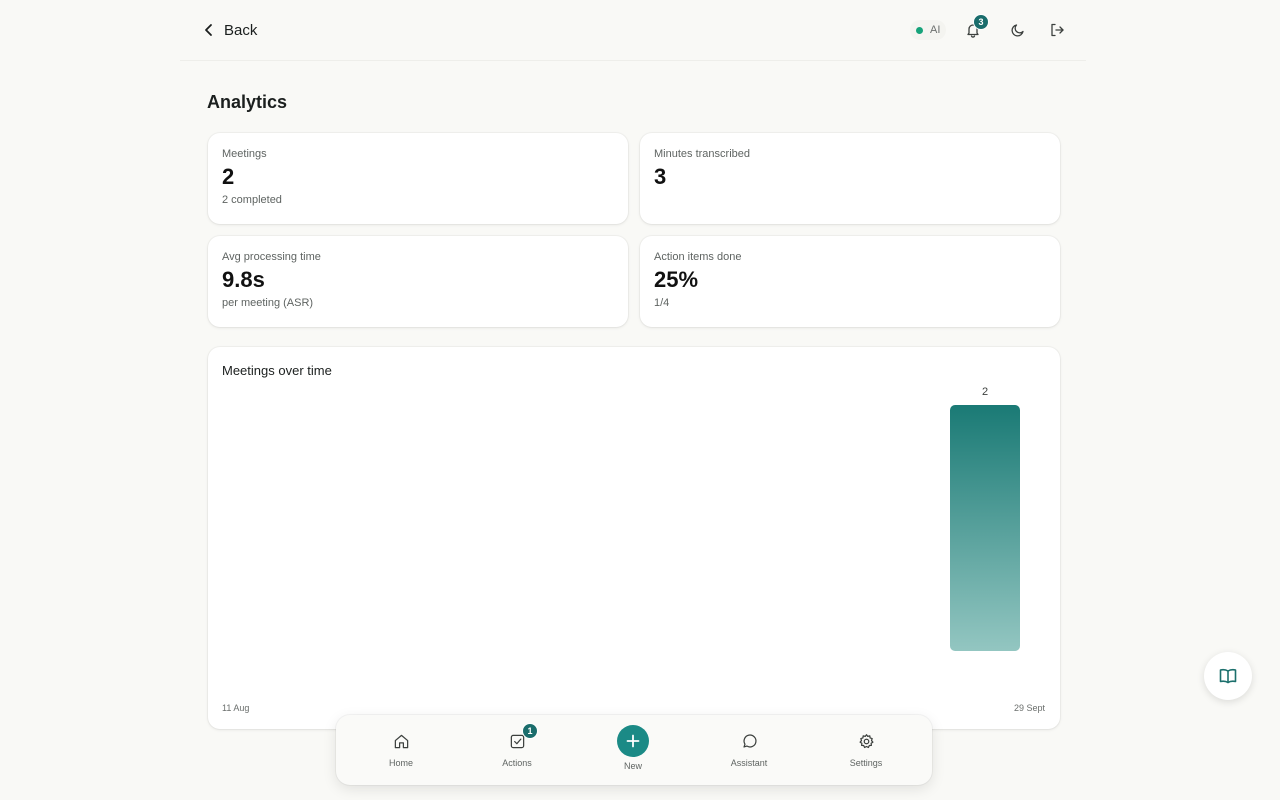 Image resolution: width=1280 pixels, height=800 pixels. I want to click on nav-actions-label: Actions, so click(517, 763).